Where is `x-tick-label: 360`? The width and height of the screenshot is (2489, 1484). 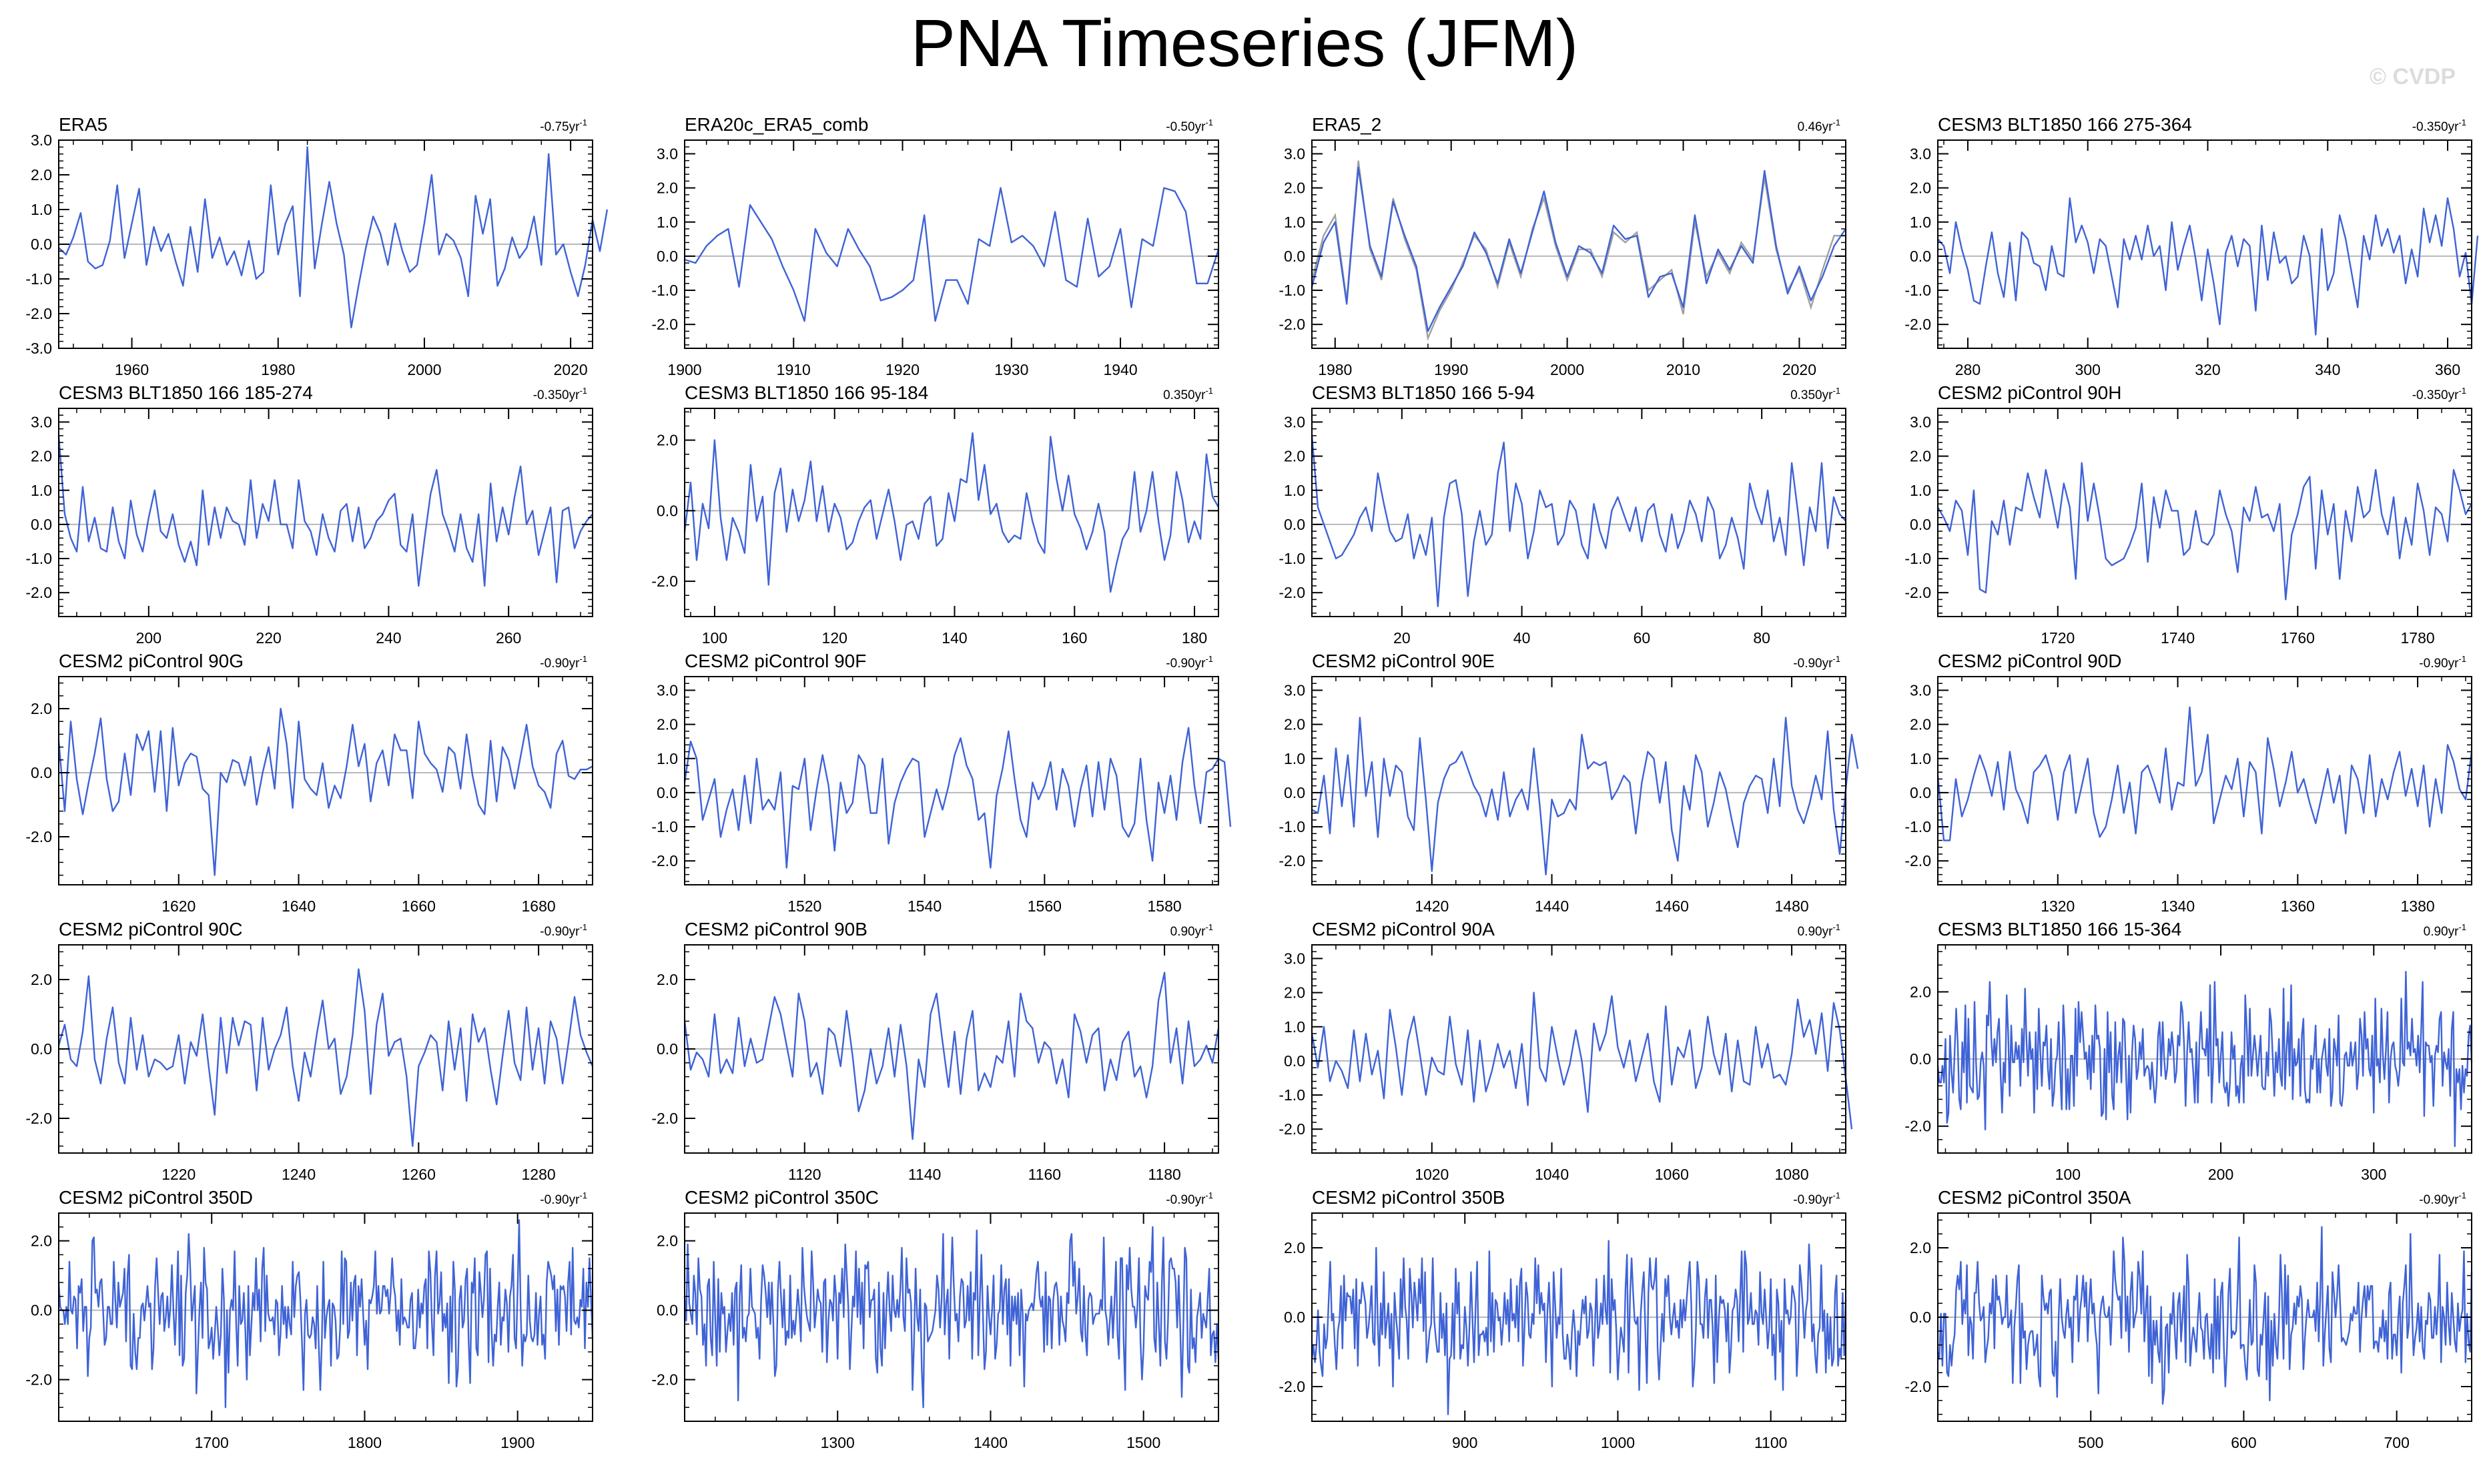
x-tick-label: 360 is located at coordinates (2447, 369).